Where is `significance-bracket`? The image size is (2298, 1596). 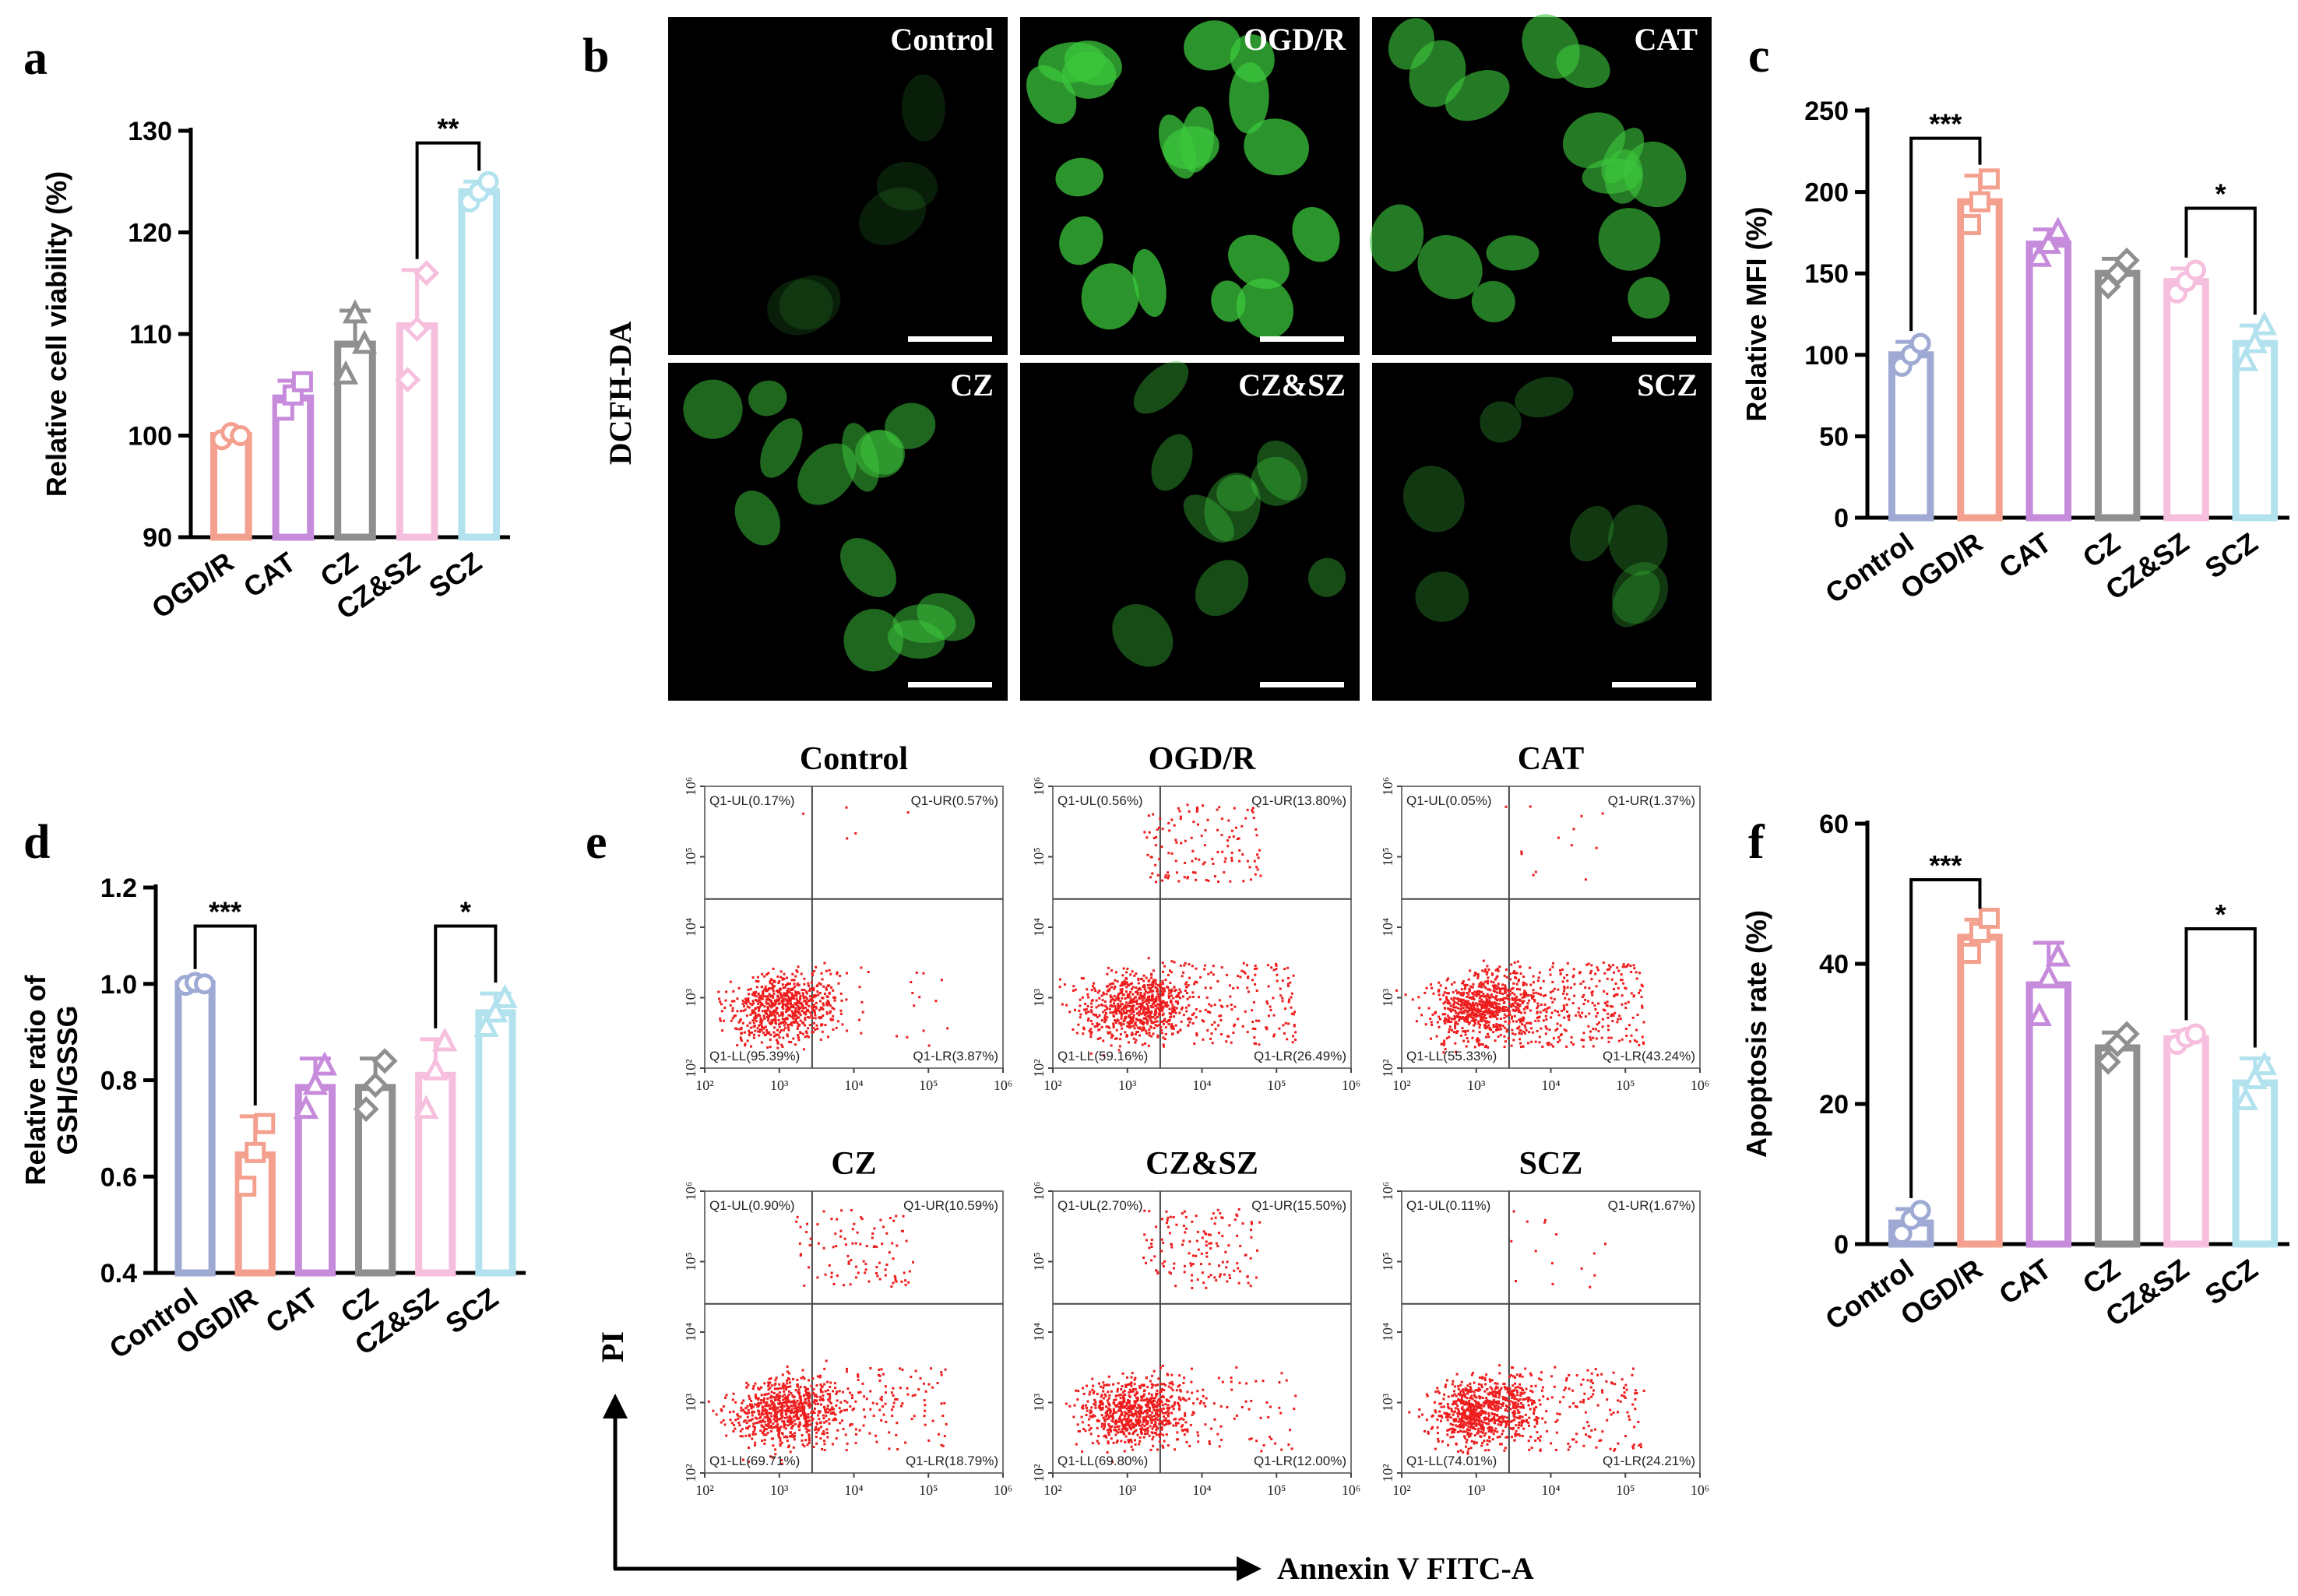 significance-bracket is located at coordinates (2220, 260).